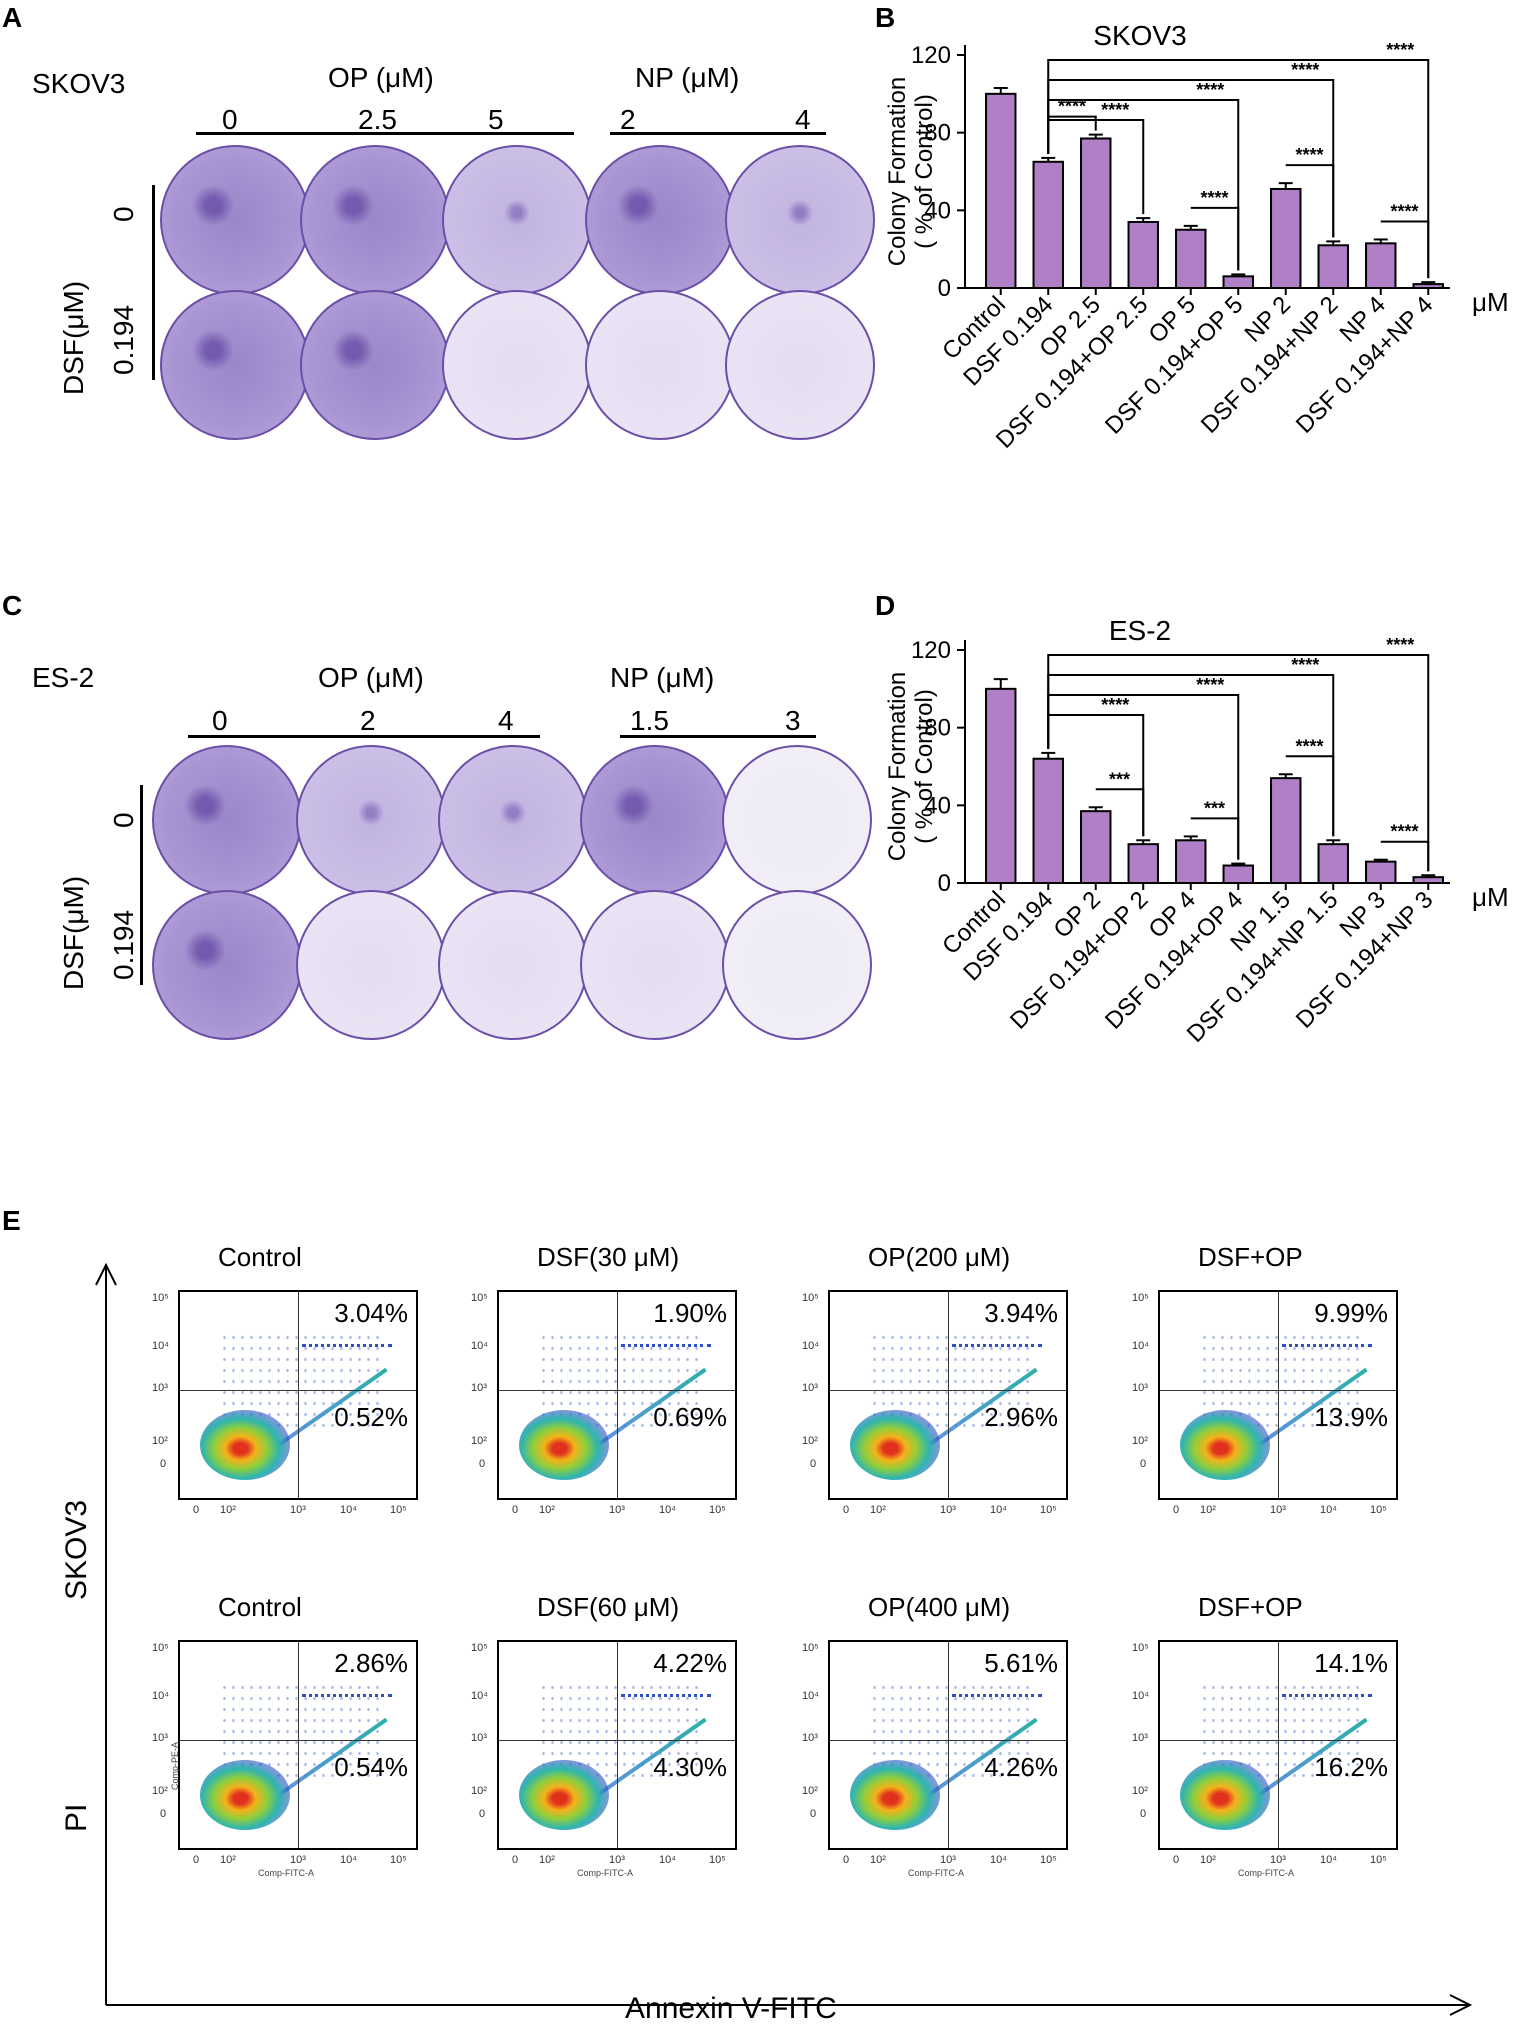  Describe the element at coordinates (371, 1663) in the screenshot. I see `upper-right-percent: 2.86%` at that location.